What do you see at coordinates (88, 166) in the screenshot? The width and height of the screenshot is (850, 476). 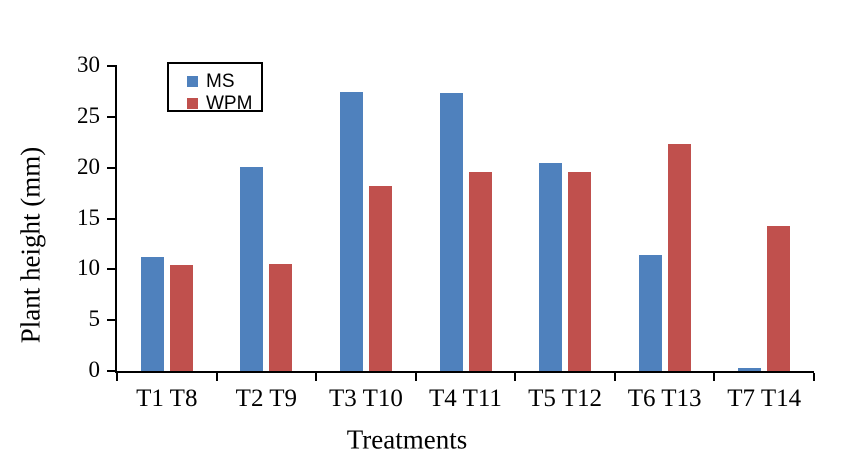 I see `y-tick-label: 20` at bounding box center [88, 166].